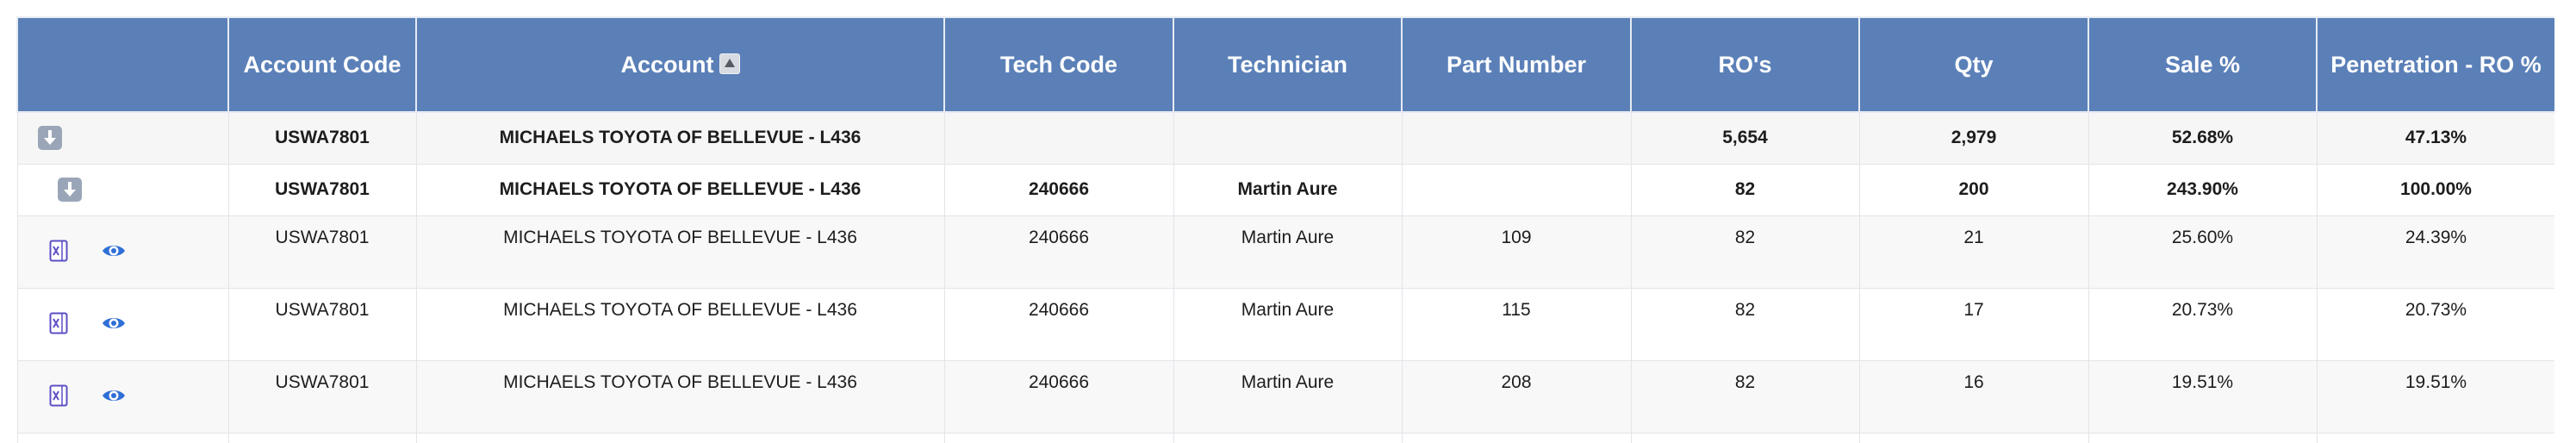 Image resolution: width=2576 pixels, height=443 pixels. What do you see at coordinates (2203, 189) in the screenshot?
I see `cell-sale-pct: 243.90%` at bounding box center [2203, 189].